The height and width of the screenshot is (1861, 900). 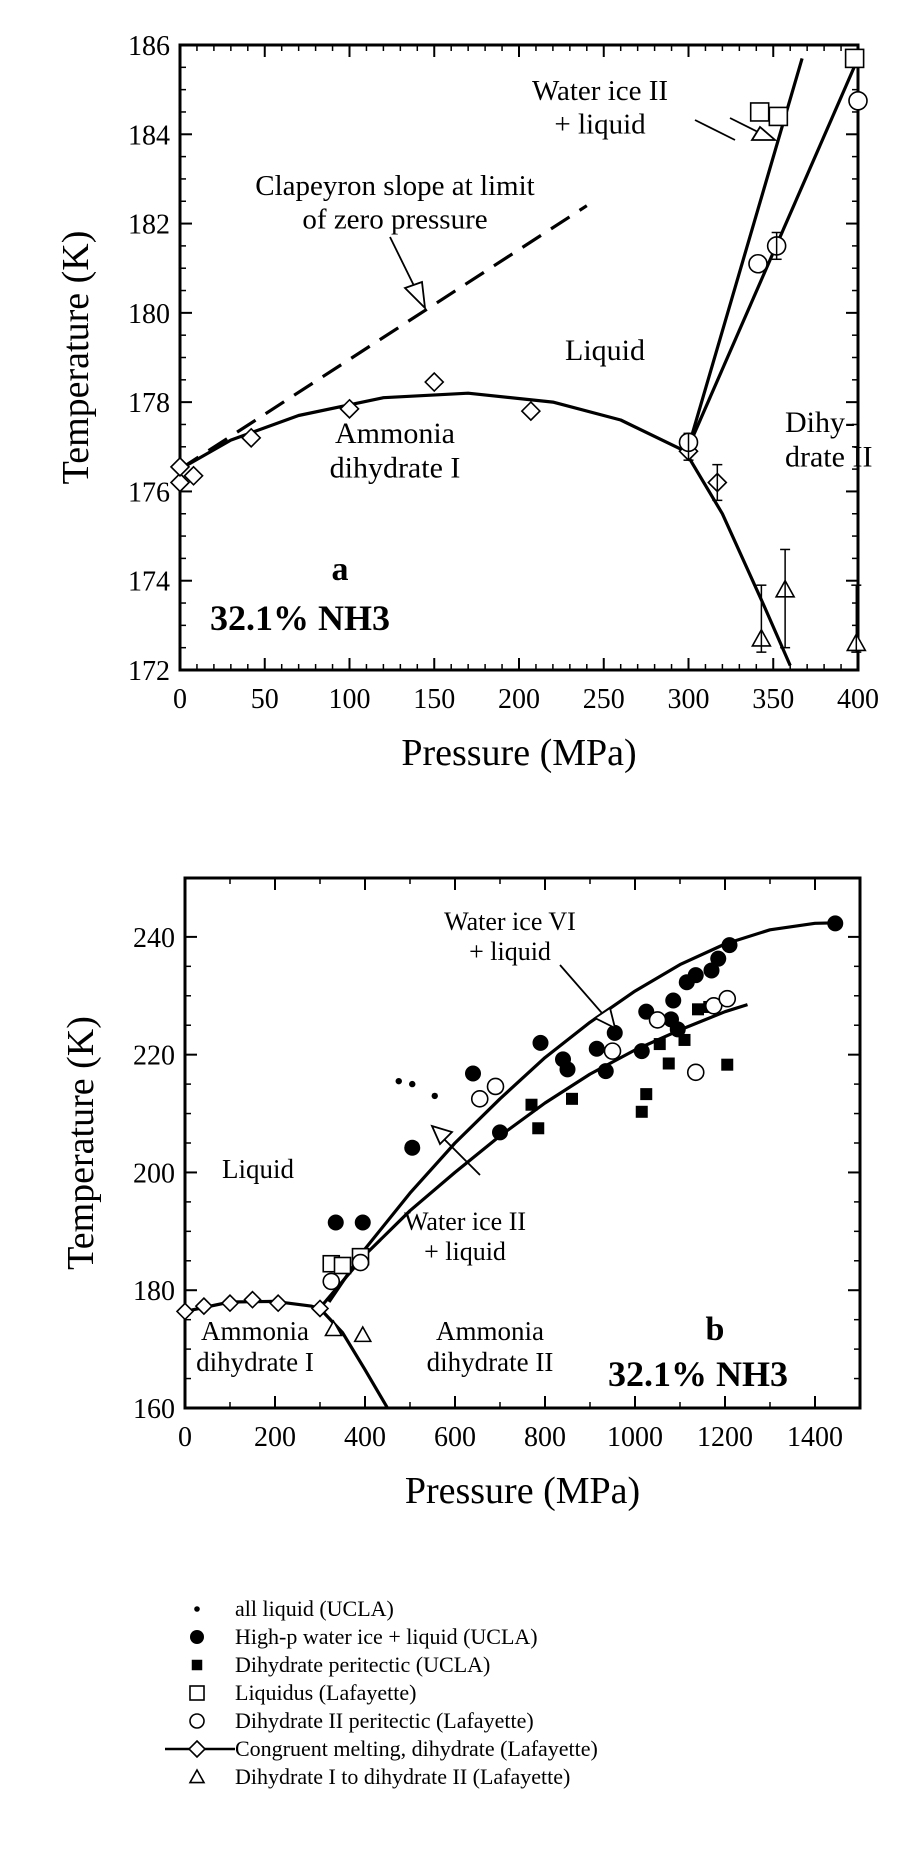 What do you see at coordinates (350, 699) in the screenshot?
I see `x-tick-label: 100` at bounding box center [350, 699].